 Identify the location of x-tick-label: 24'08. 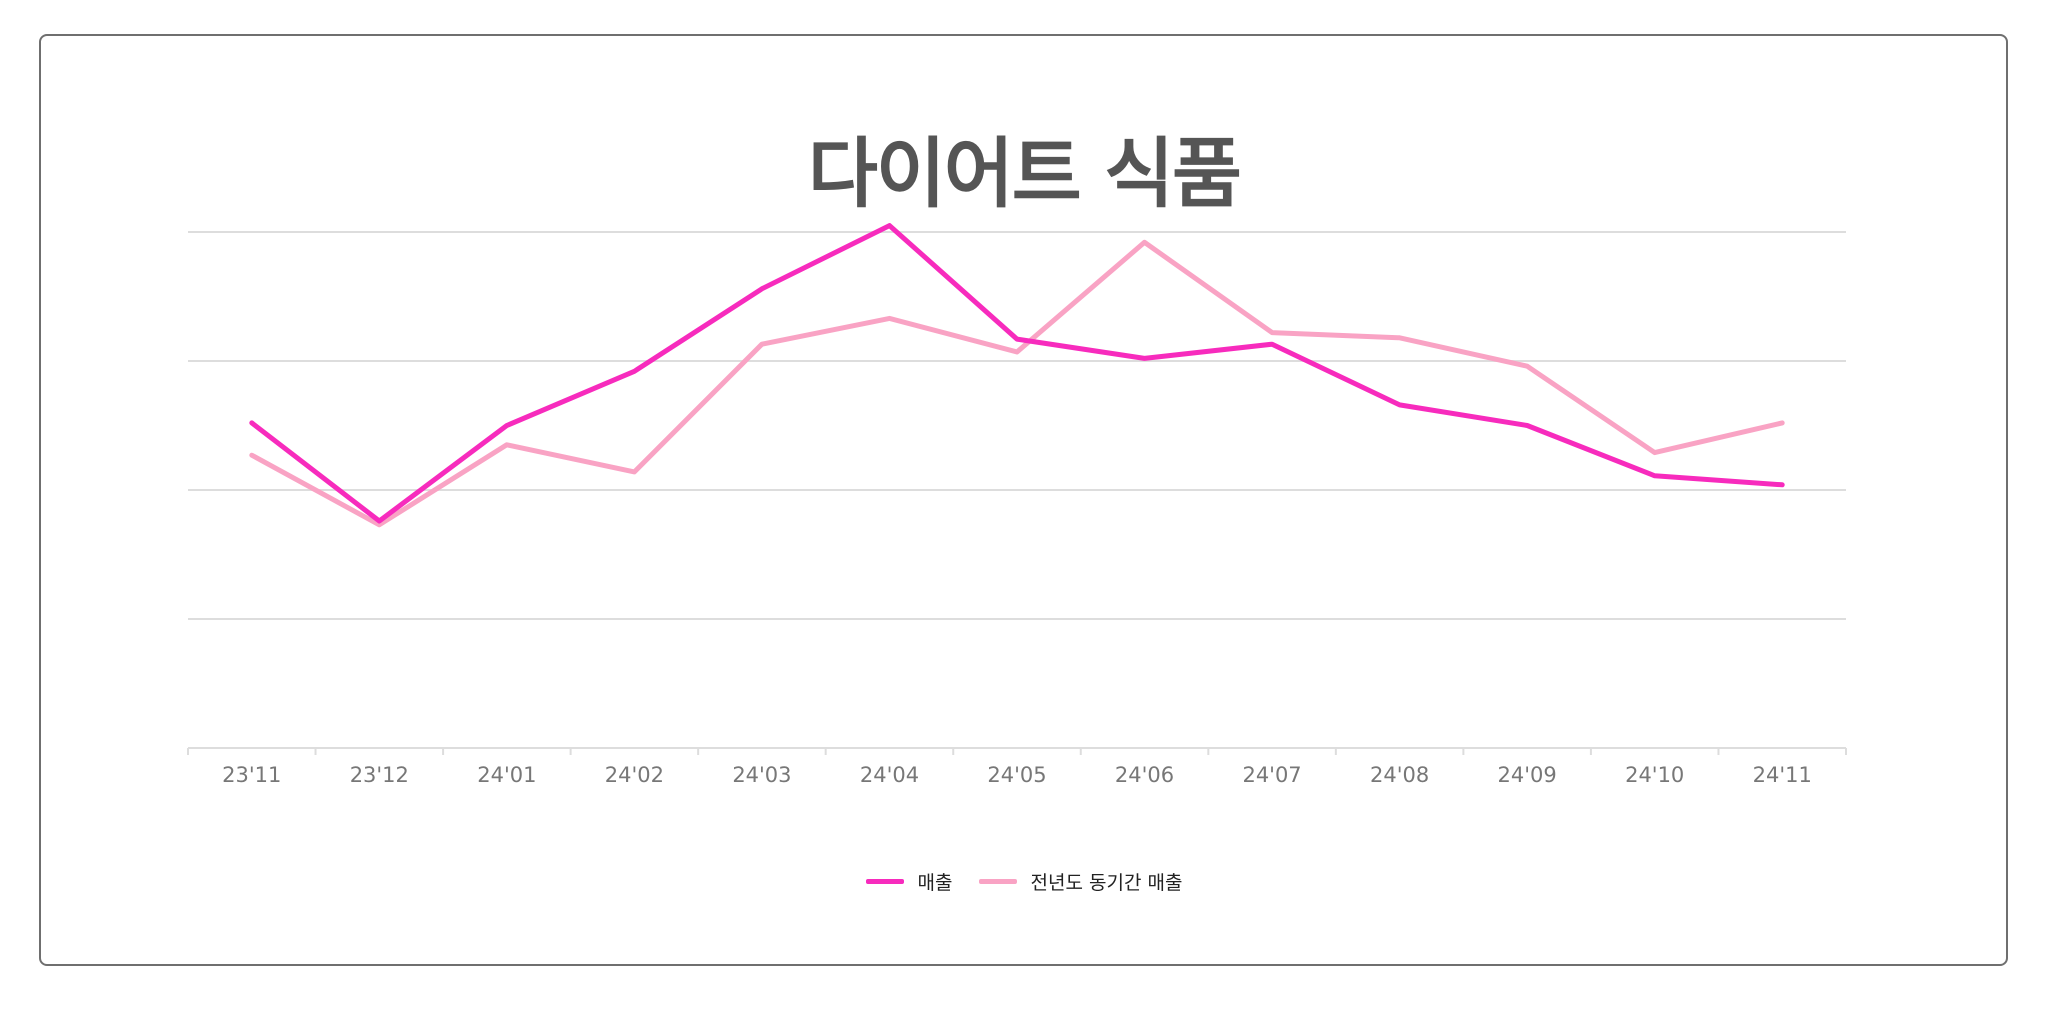
(1399, 775).